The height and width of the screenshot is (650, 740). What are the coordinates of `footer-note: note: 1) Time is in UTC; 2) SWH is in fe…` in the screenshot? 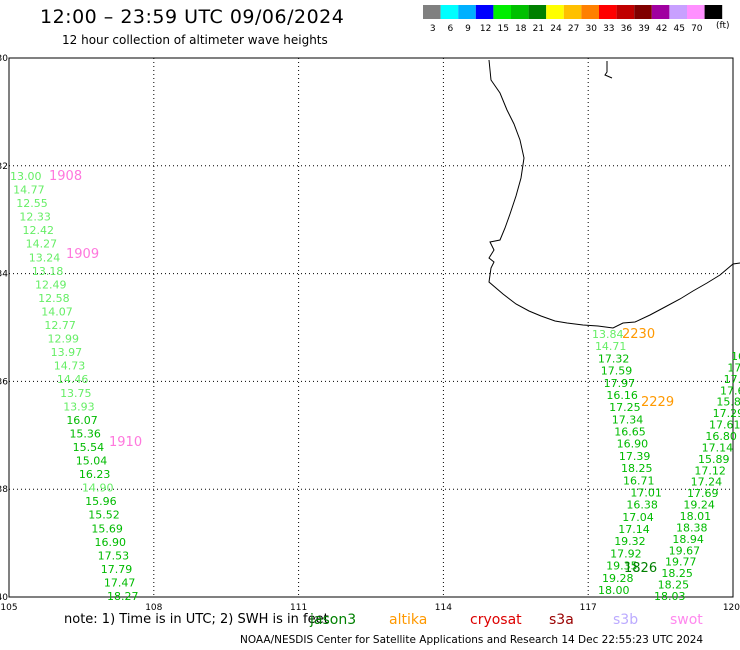 It's located at (196, 619).